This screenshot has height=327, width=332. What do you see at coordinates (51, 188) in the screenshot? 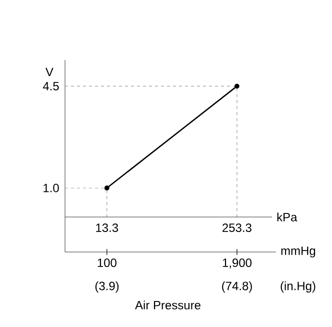
I see `y-tick-label: 1.0` at bounding box center [51, 188].